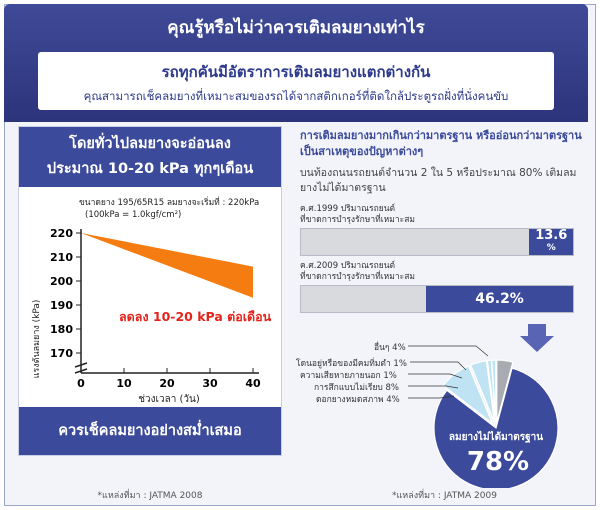 The width and height of the screenshot is (600, 510). I want to click on header-subtitle: รถทุกคันมีอัตราการเติมลมยางแตกต่างกัน, so click(296, 72).